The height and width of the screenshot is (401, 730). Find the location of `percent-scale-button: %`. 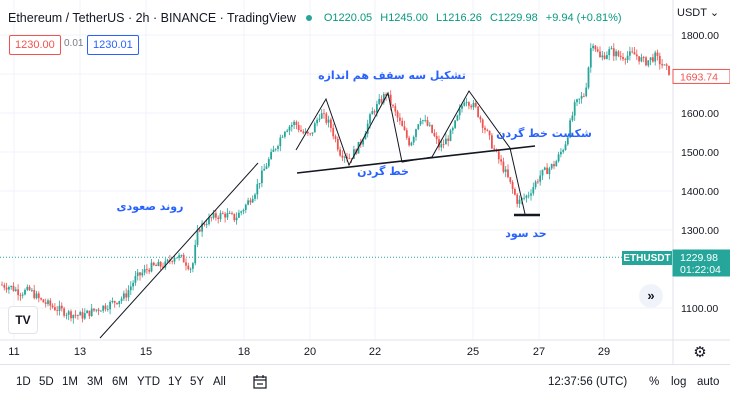

percent-scale-button: % is located at coordinates (654, 382).